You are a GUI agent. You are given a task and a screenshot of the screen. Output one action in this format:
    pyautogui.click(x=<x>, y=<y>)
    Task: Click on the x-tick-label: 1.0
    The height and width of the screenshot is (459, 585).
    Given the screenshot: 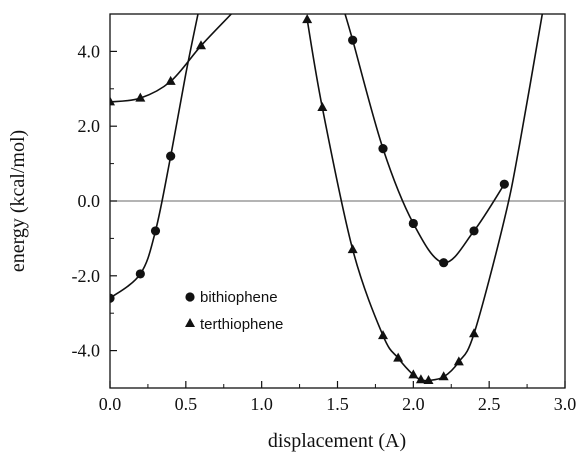 What is the action you would take?
    pyautogui.click(x=261, y=404)
    